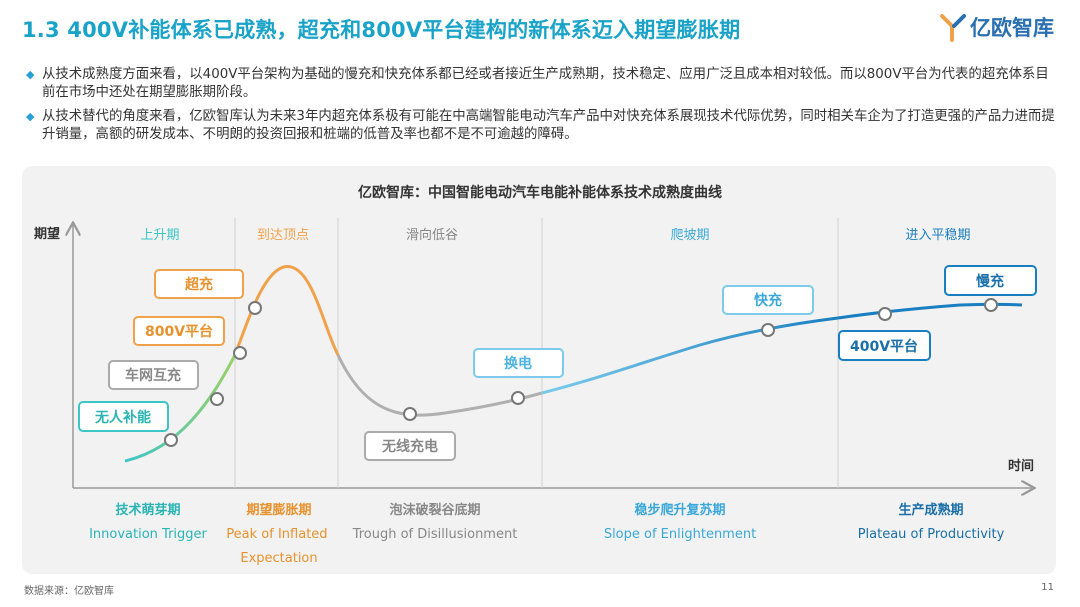  I want to click on phase-top-label: 进入平稳期, so click(937, 235).